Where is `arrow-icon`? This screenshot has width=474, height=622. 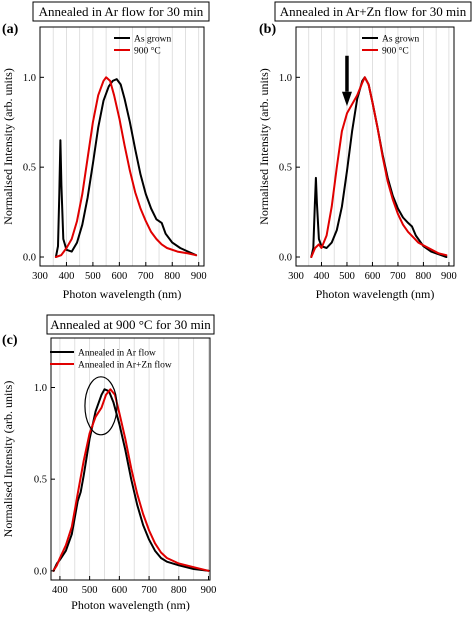 arrow-icon is located at coordinates (346, 99).